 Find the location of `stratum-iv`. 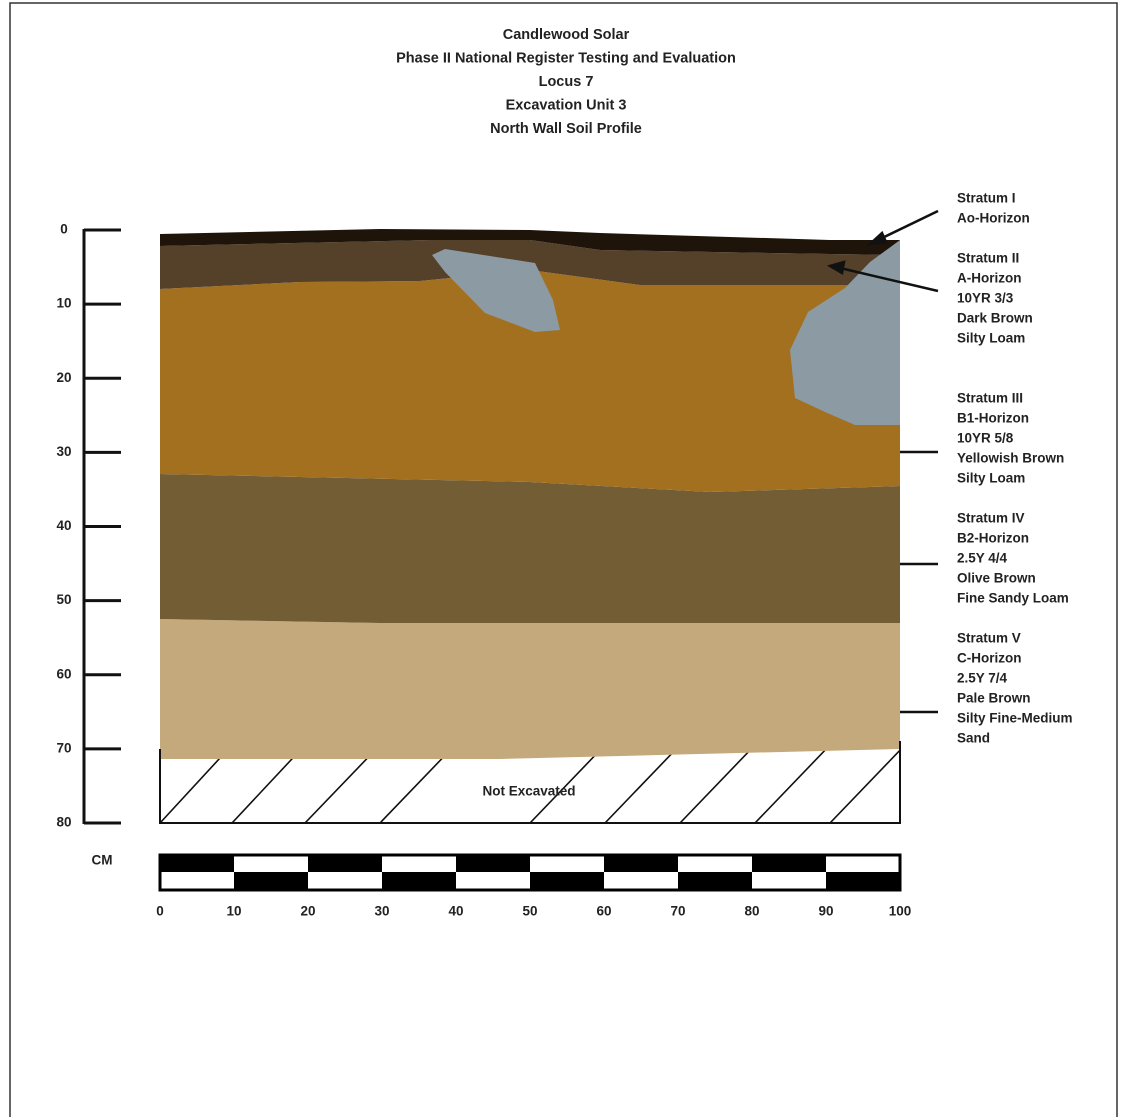

stratum-iv is located at coordinates (530, 548).